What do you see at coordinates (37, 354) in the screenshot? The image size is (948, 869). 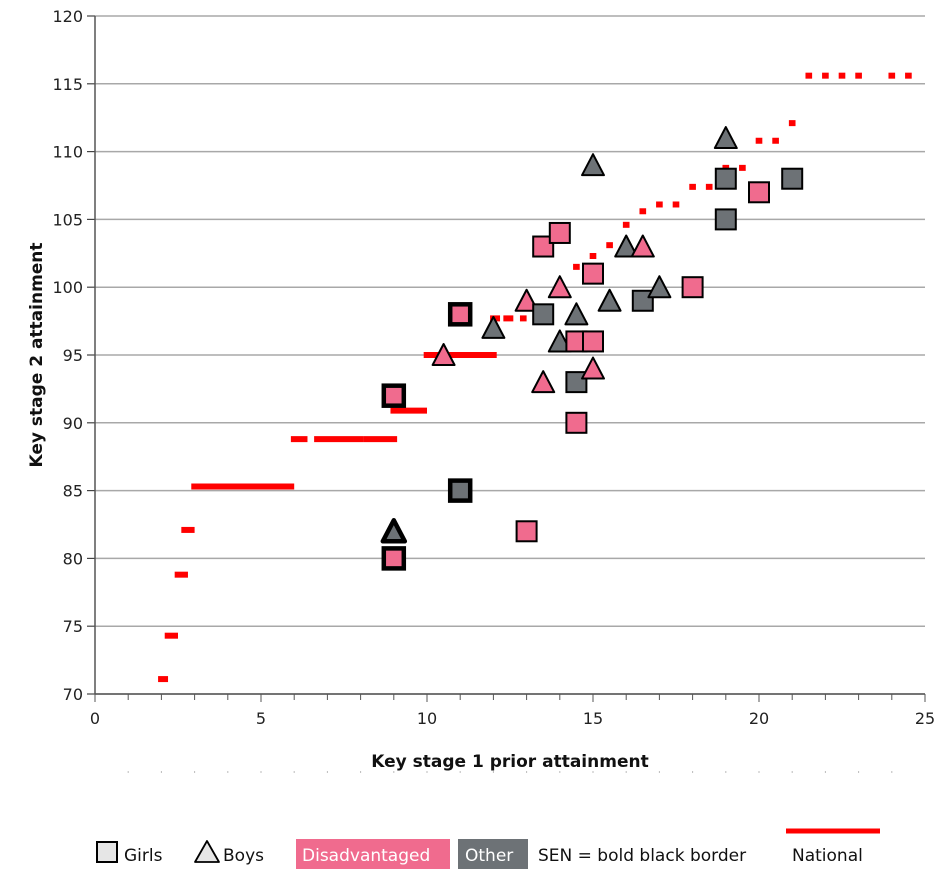 I see `y-axis-title: Key stage 2 attainment` at bounding box center [37, 354].